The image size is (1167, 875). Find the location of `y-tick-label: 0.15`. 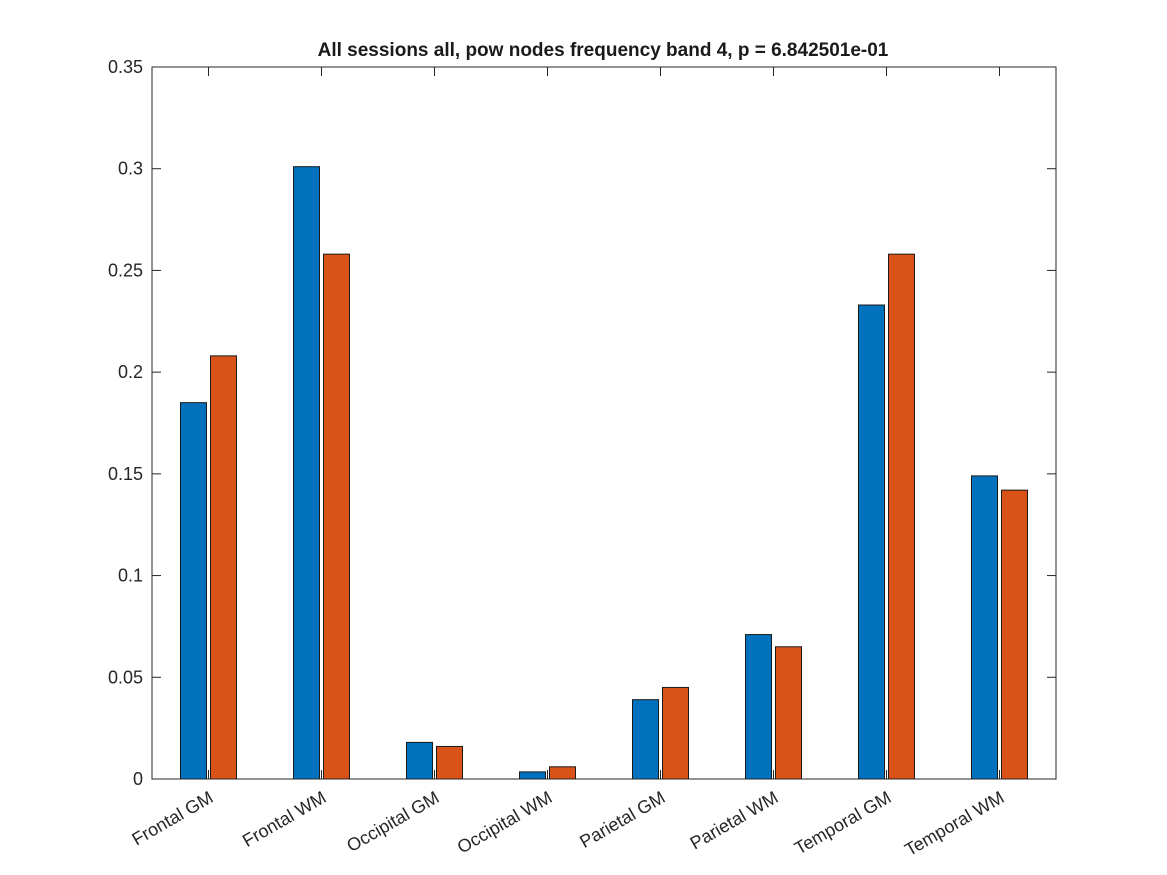

y-tick-label: 0.15 is located at coordinates (125, 474).